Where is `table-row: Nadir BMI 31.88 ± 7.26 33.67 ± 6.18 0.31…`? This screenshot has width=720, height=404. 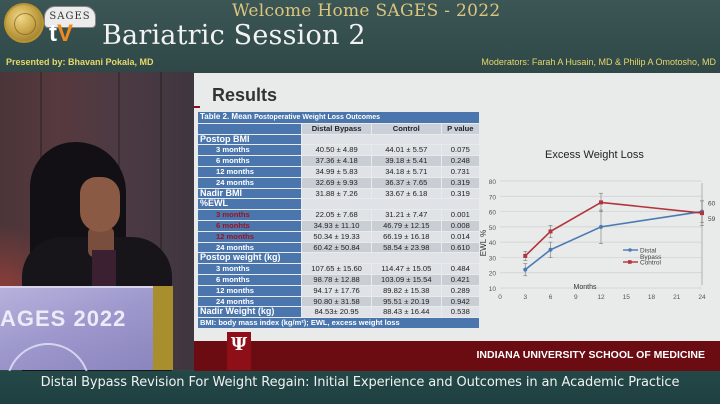
table-row: Nadir BMI 31.88 ± 7.26 33.67 ± 6.18 0.31… is located at coordinates (338, 193).